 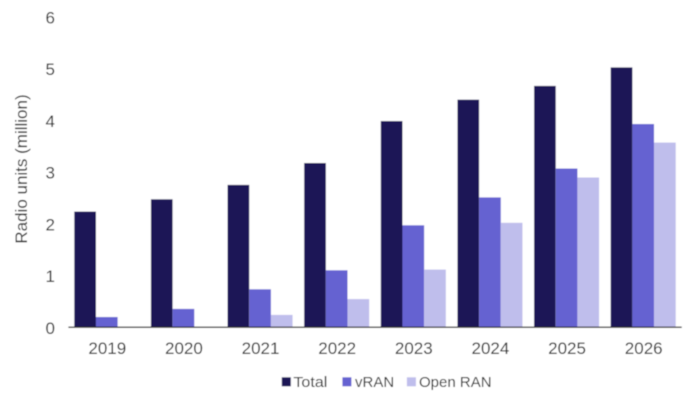 I want to click on svg-text: 2025, so click(x=567, y=348).